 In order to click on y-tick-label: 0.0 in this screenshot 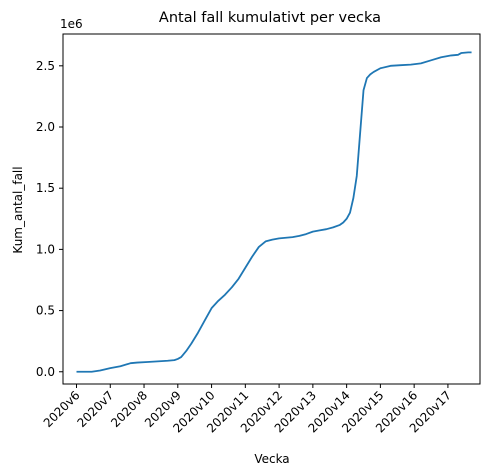, I will do `click(45, 372)`.